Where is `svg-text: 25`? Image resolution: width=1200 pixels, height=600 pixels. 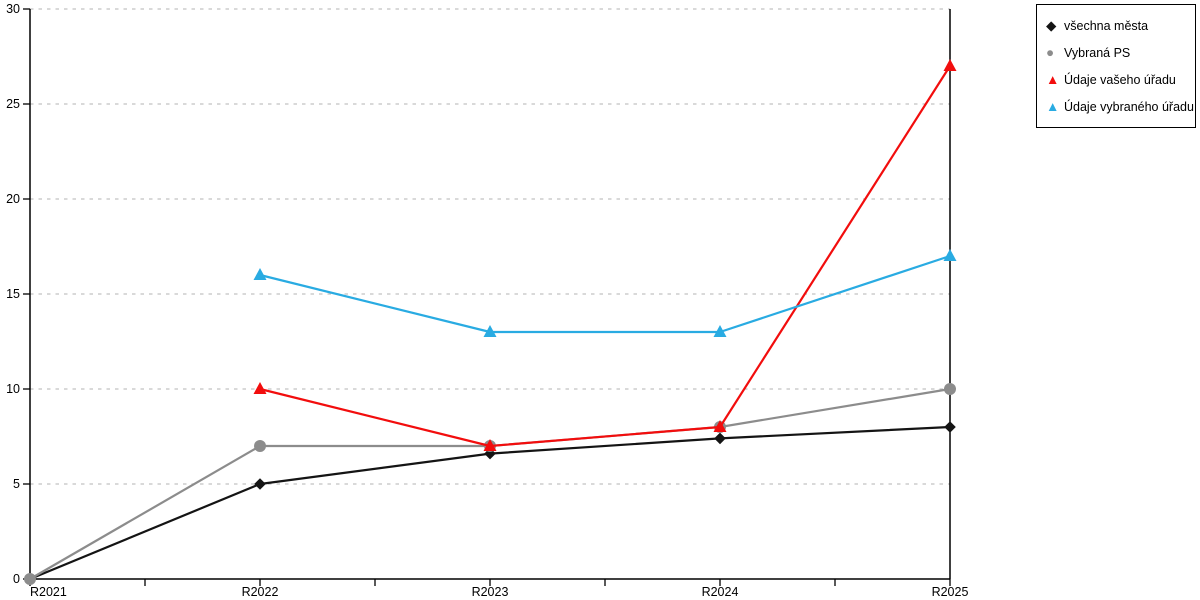 svg-text: 25 is located at coordinates (13, 104).